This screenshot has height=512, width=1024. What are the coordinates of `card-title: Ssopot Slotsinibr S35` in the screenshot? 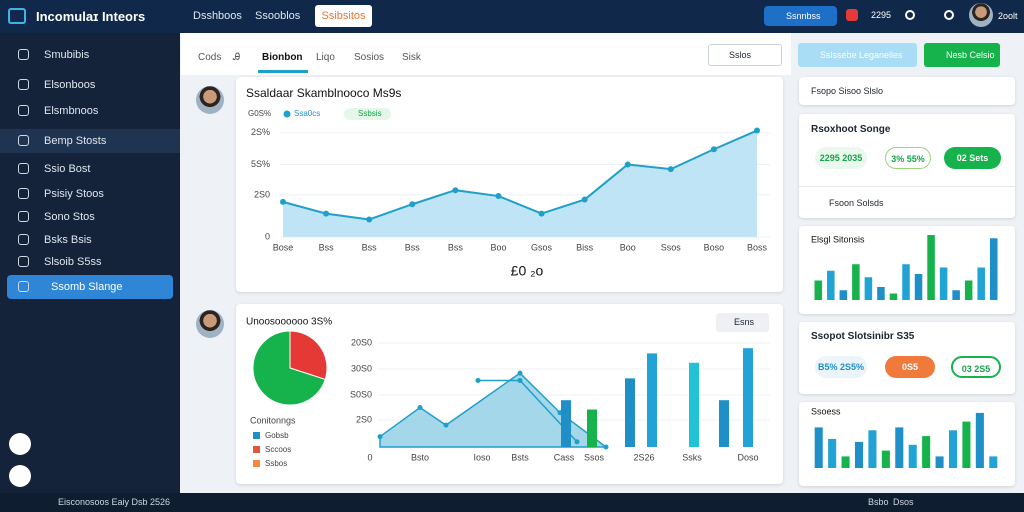 It's located at (863, 336).